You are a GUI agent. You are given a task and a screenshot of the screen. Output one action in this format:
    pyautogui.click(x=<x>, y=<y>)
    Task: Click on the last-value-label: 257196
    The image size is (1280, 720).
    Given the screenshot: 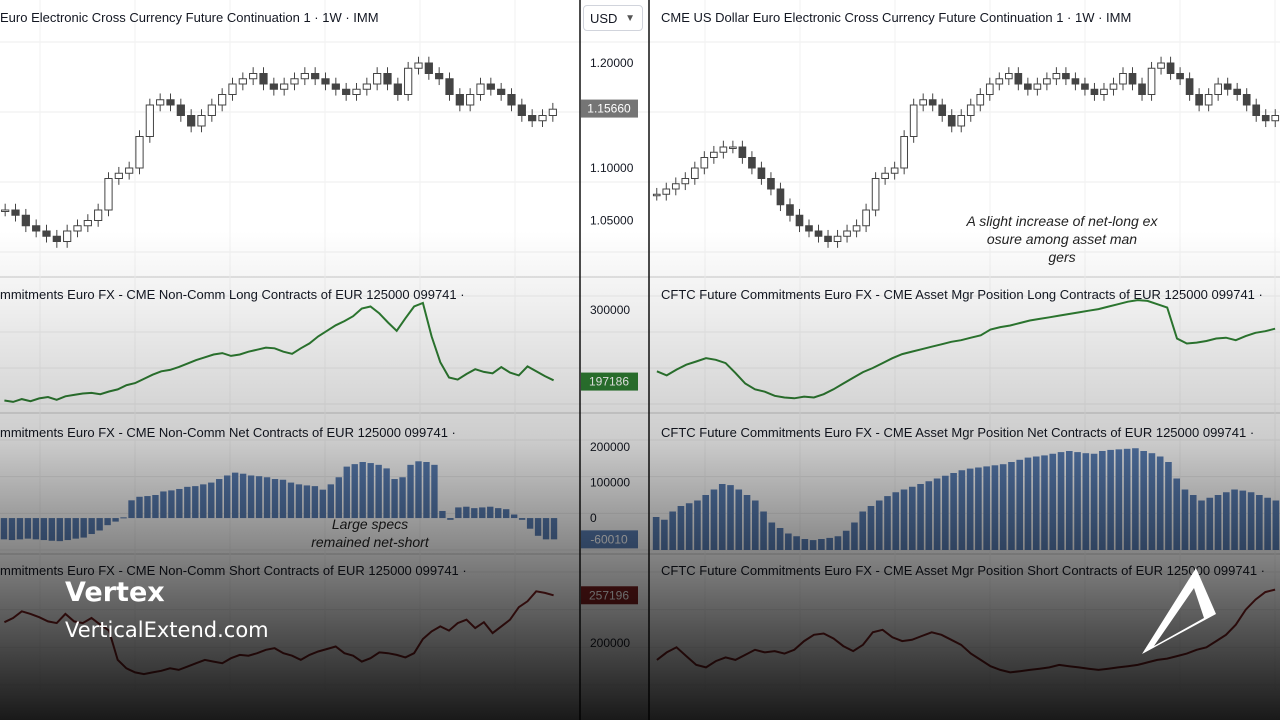 What is the action you would take?
    pyautogui.click(x=609, y=595)
    